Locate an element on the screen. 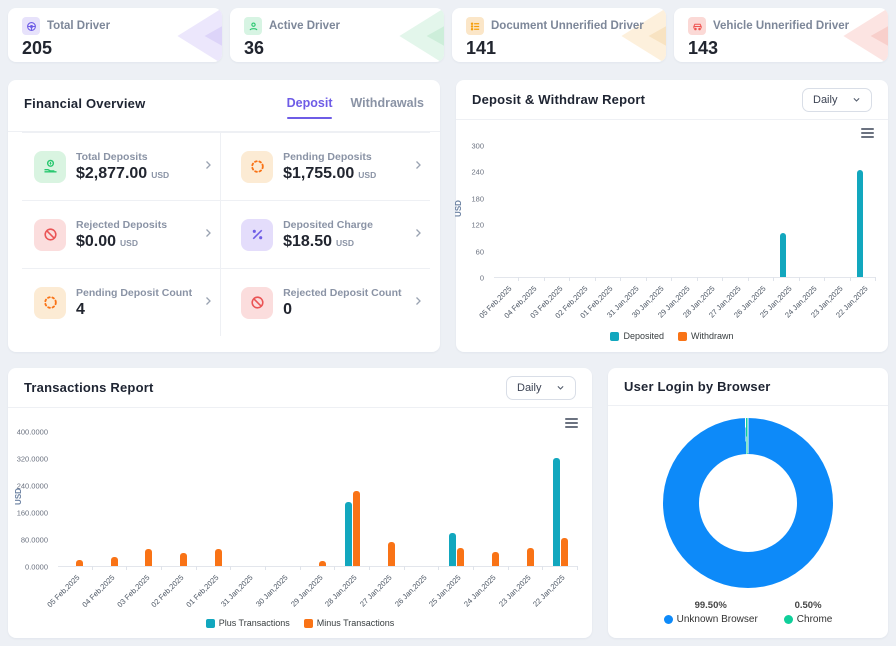 This screenshot has width=896, height=646. stat-card-active-driver: Active Driver 36 is located at coordinates (337, 35).